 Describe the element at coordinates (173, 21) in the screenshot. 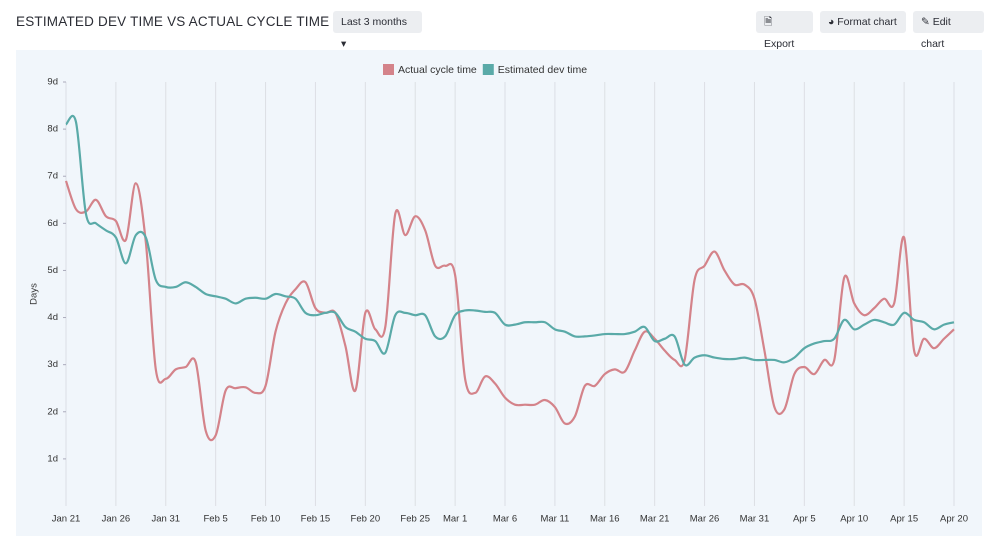

I see `page-title: ESTIMATED DEV TIME VS ACTUAL CYCLE TIME` at that location.